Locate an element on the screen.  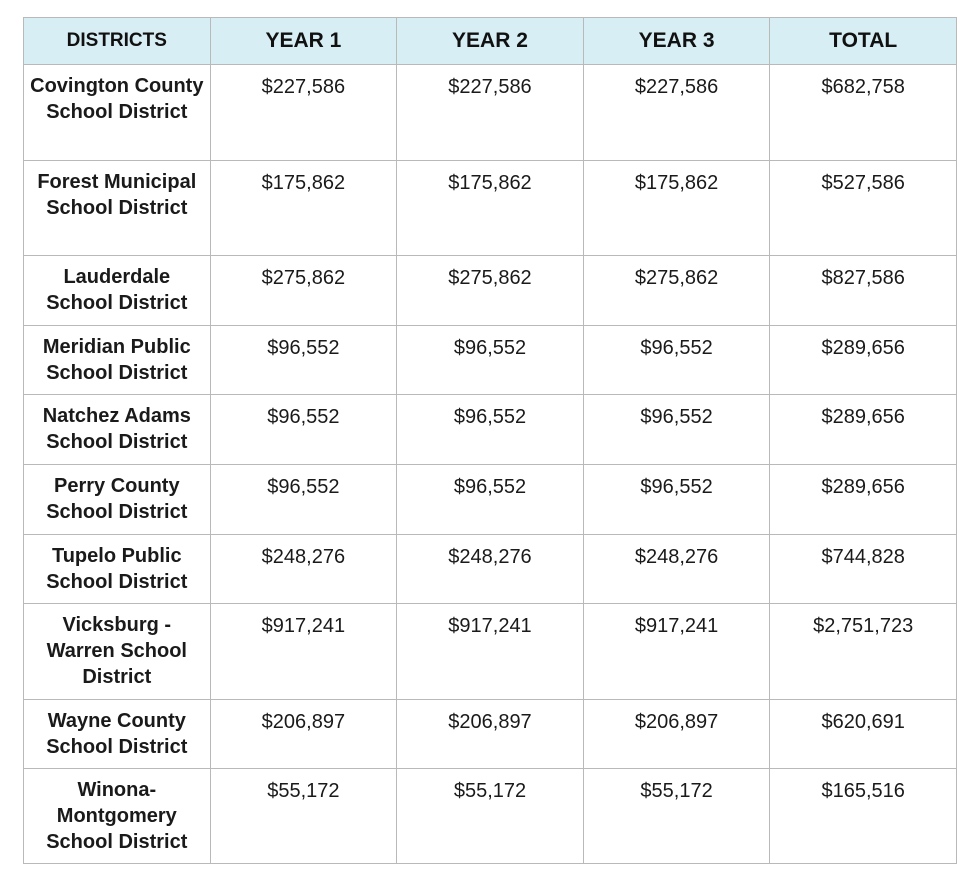
district-name: Perry County School District is located at coordinates (117, 499).